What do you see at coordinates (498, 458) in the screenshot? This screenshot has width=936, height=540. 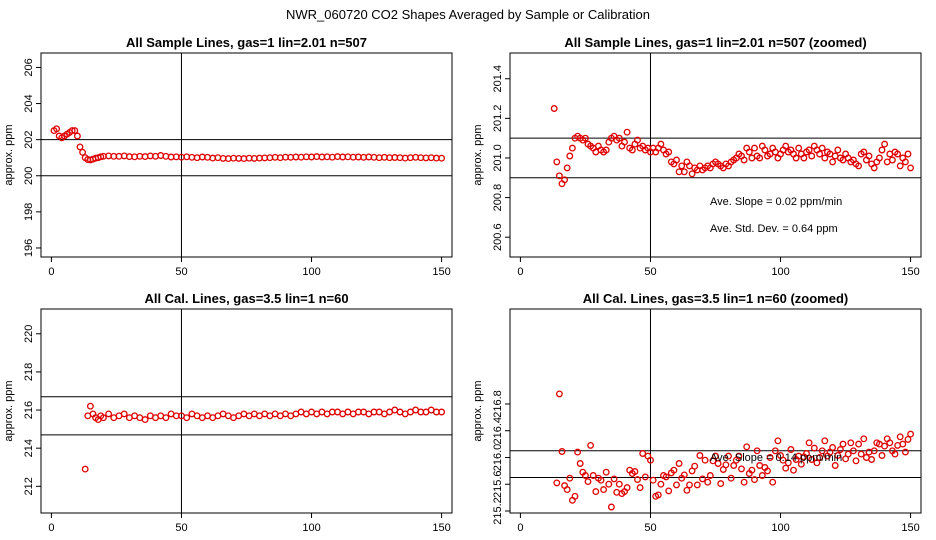 I see `y-tick-label: 216.0` at bounding box center [498, 458].